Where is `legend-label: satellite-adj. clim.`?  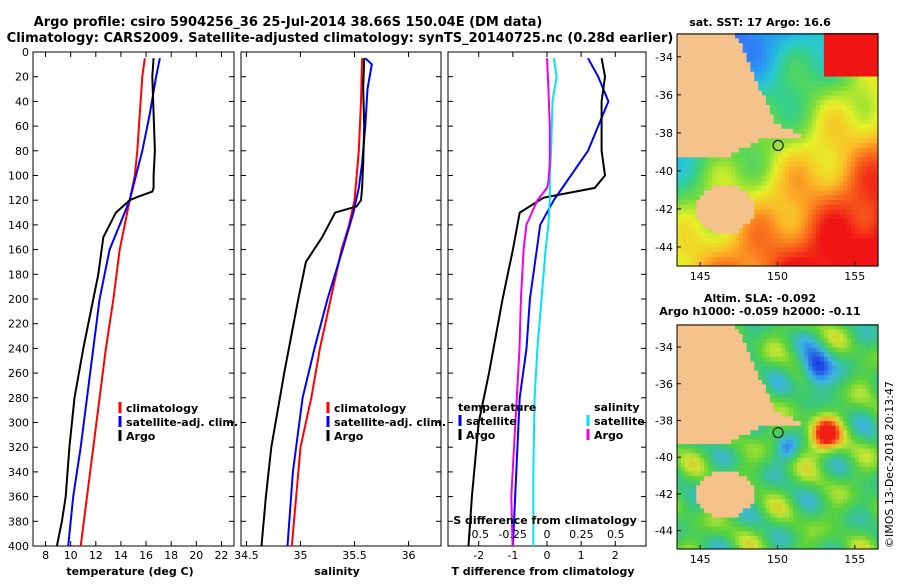
legend-label: satellite-adj. clim. is located at coordinates (182, 422).